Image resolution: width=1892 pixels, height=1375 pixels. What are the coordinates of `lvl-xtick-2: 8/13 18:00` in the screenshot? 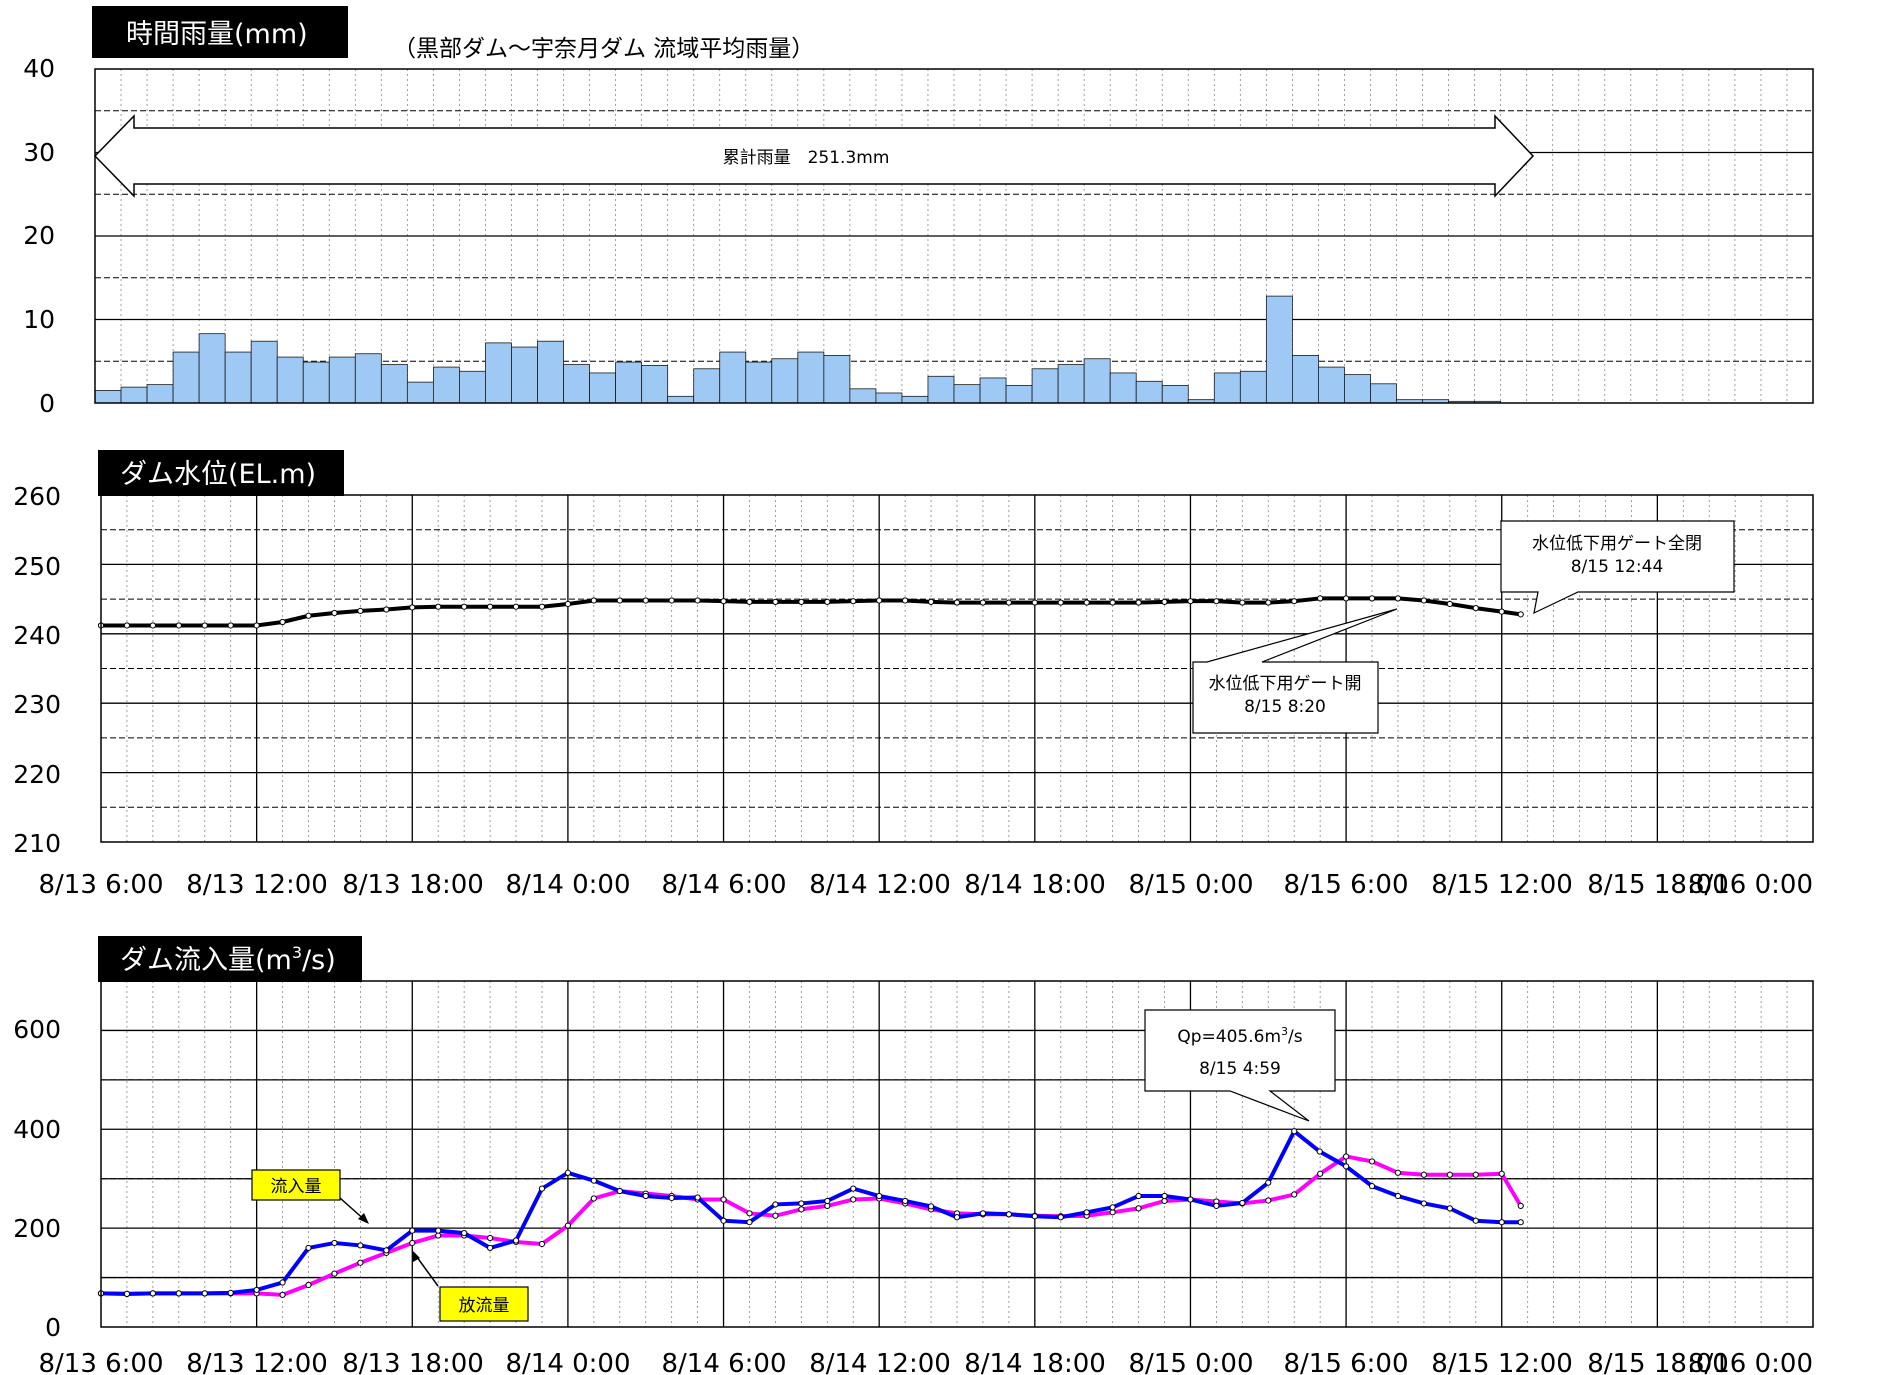 It's located at (413, 885).